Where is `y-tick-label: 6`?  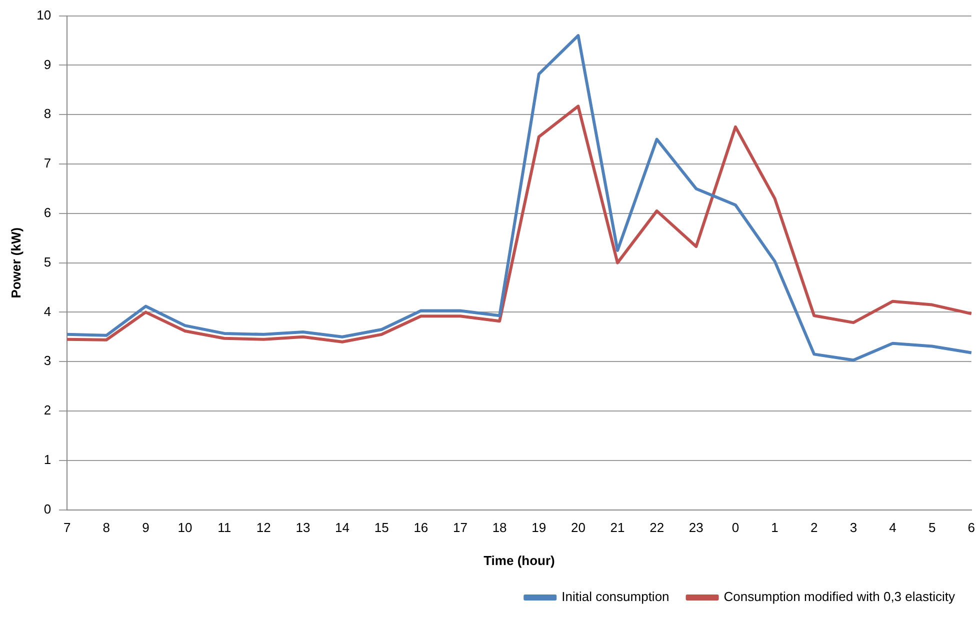 y-tick-label: 6 is located at coordinates (48, 212).